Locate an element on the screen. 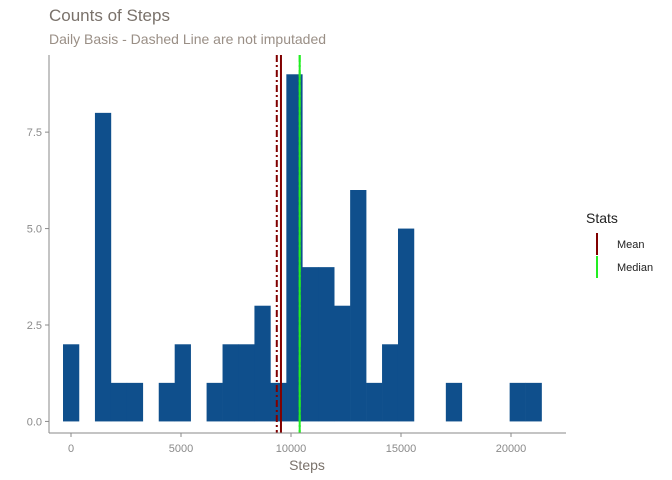 The width and height of the screenshot is (672, 480). y-tick-label: 5.0 is located at coordinates (34, 230).